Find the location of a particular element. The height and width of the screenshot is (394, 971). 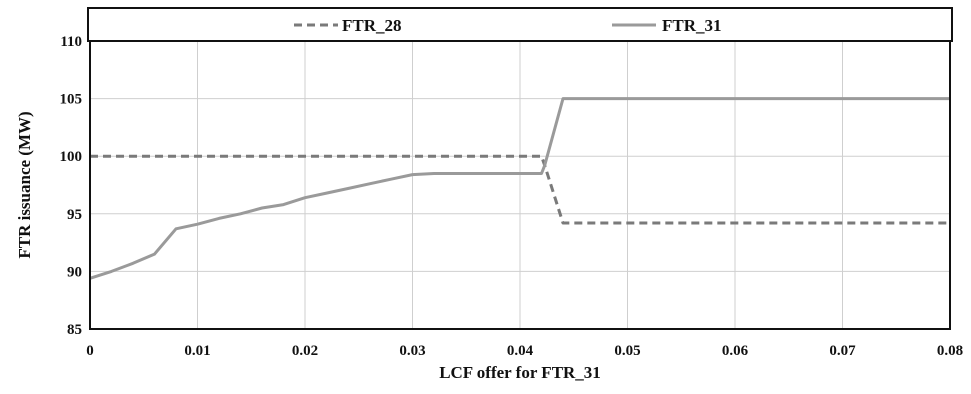

x-tick-label: 0.02 is located at coordinates (305, 351).